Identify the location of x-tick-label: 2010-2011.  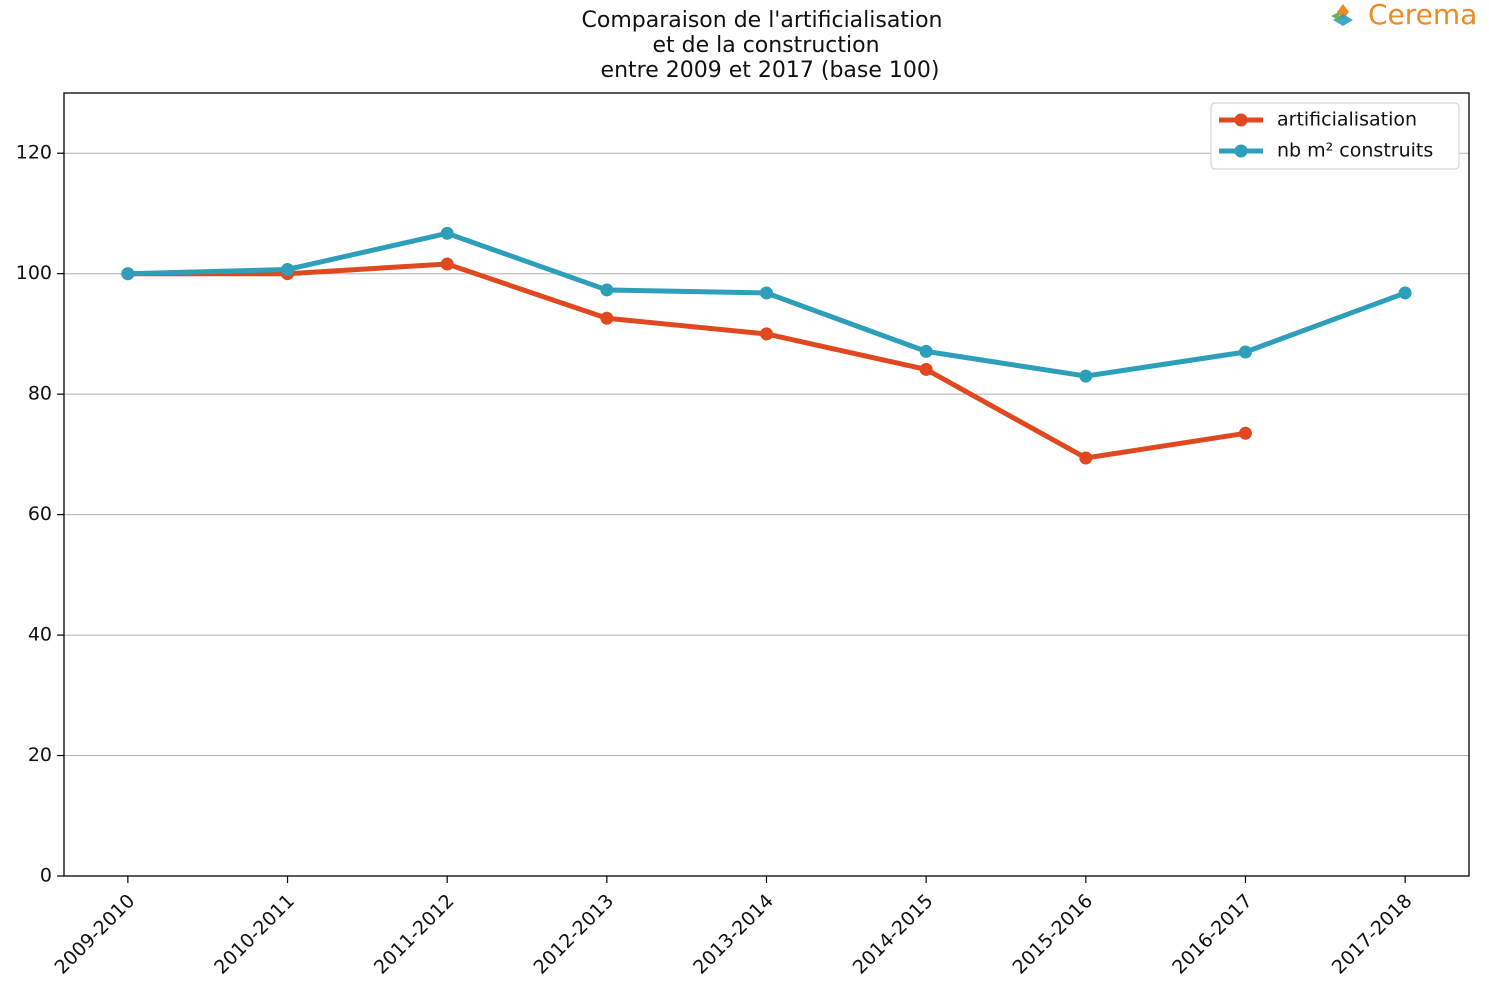
(254, 934).